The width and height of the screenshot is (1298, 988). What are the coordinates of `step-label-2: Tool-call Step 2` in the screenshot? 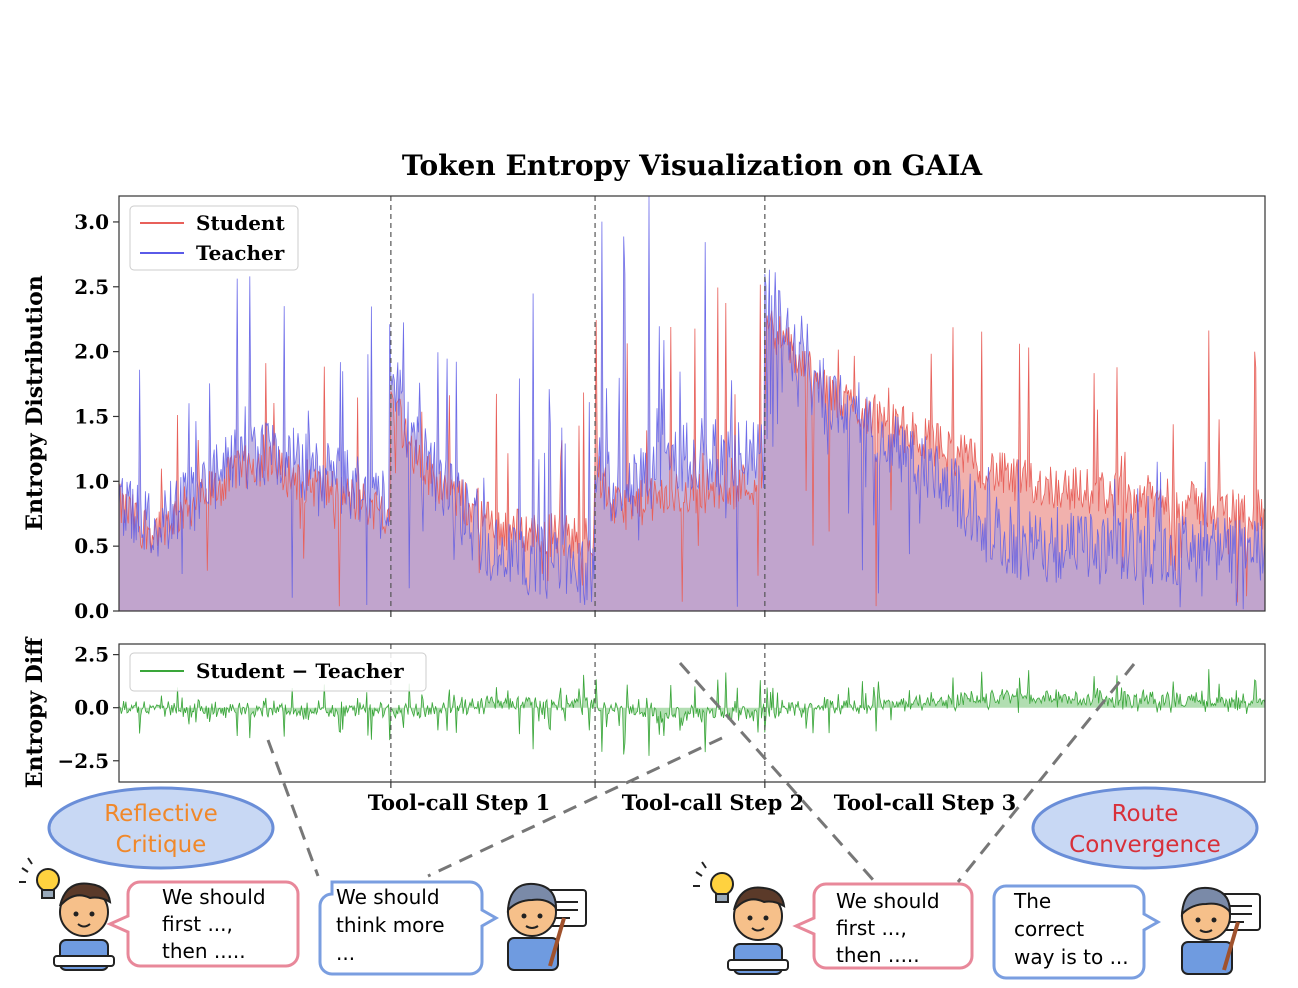 It's located at (713, 802).